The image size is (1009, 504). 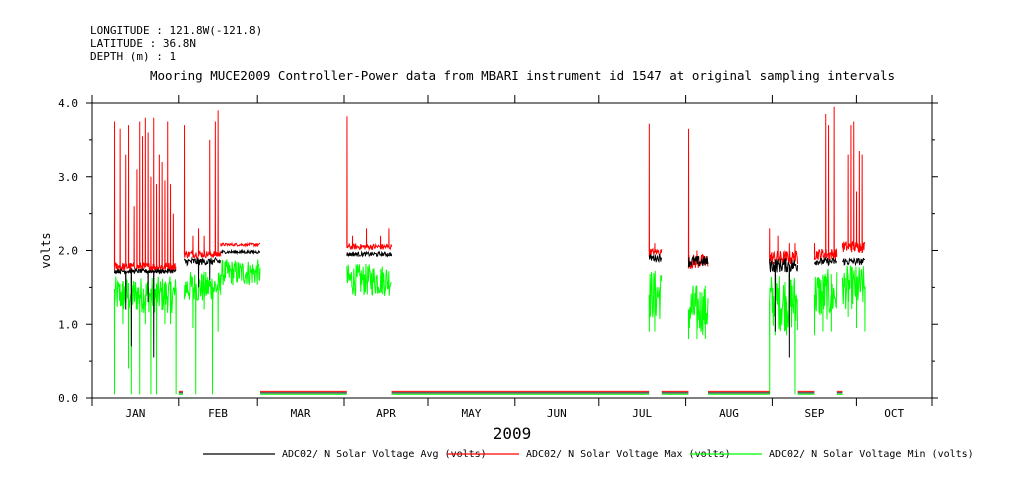 What do you see at coordinates (642, 413) in the screenshot?
I see `x-month-label: JUL` at bounding box center [642, 413].